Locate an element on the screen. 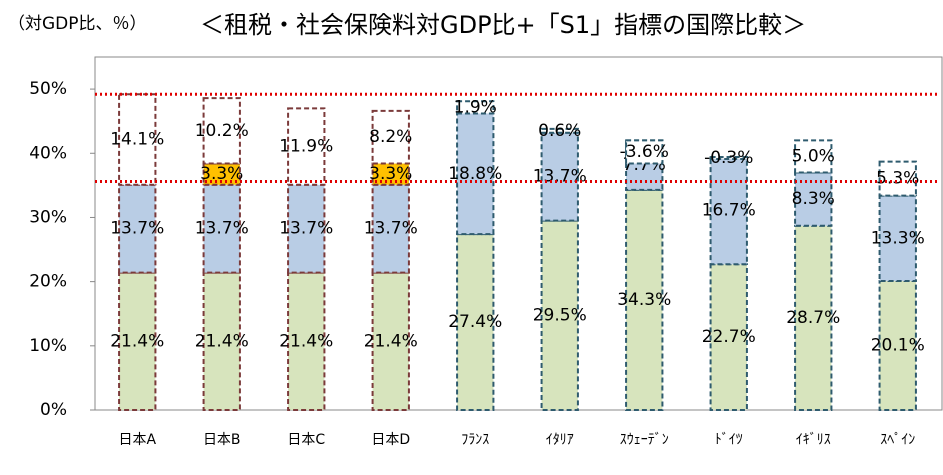 This screenshot has width=943, height=475. data-label: 1.9% is located at coordinates (475, 107).